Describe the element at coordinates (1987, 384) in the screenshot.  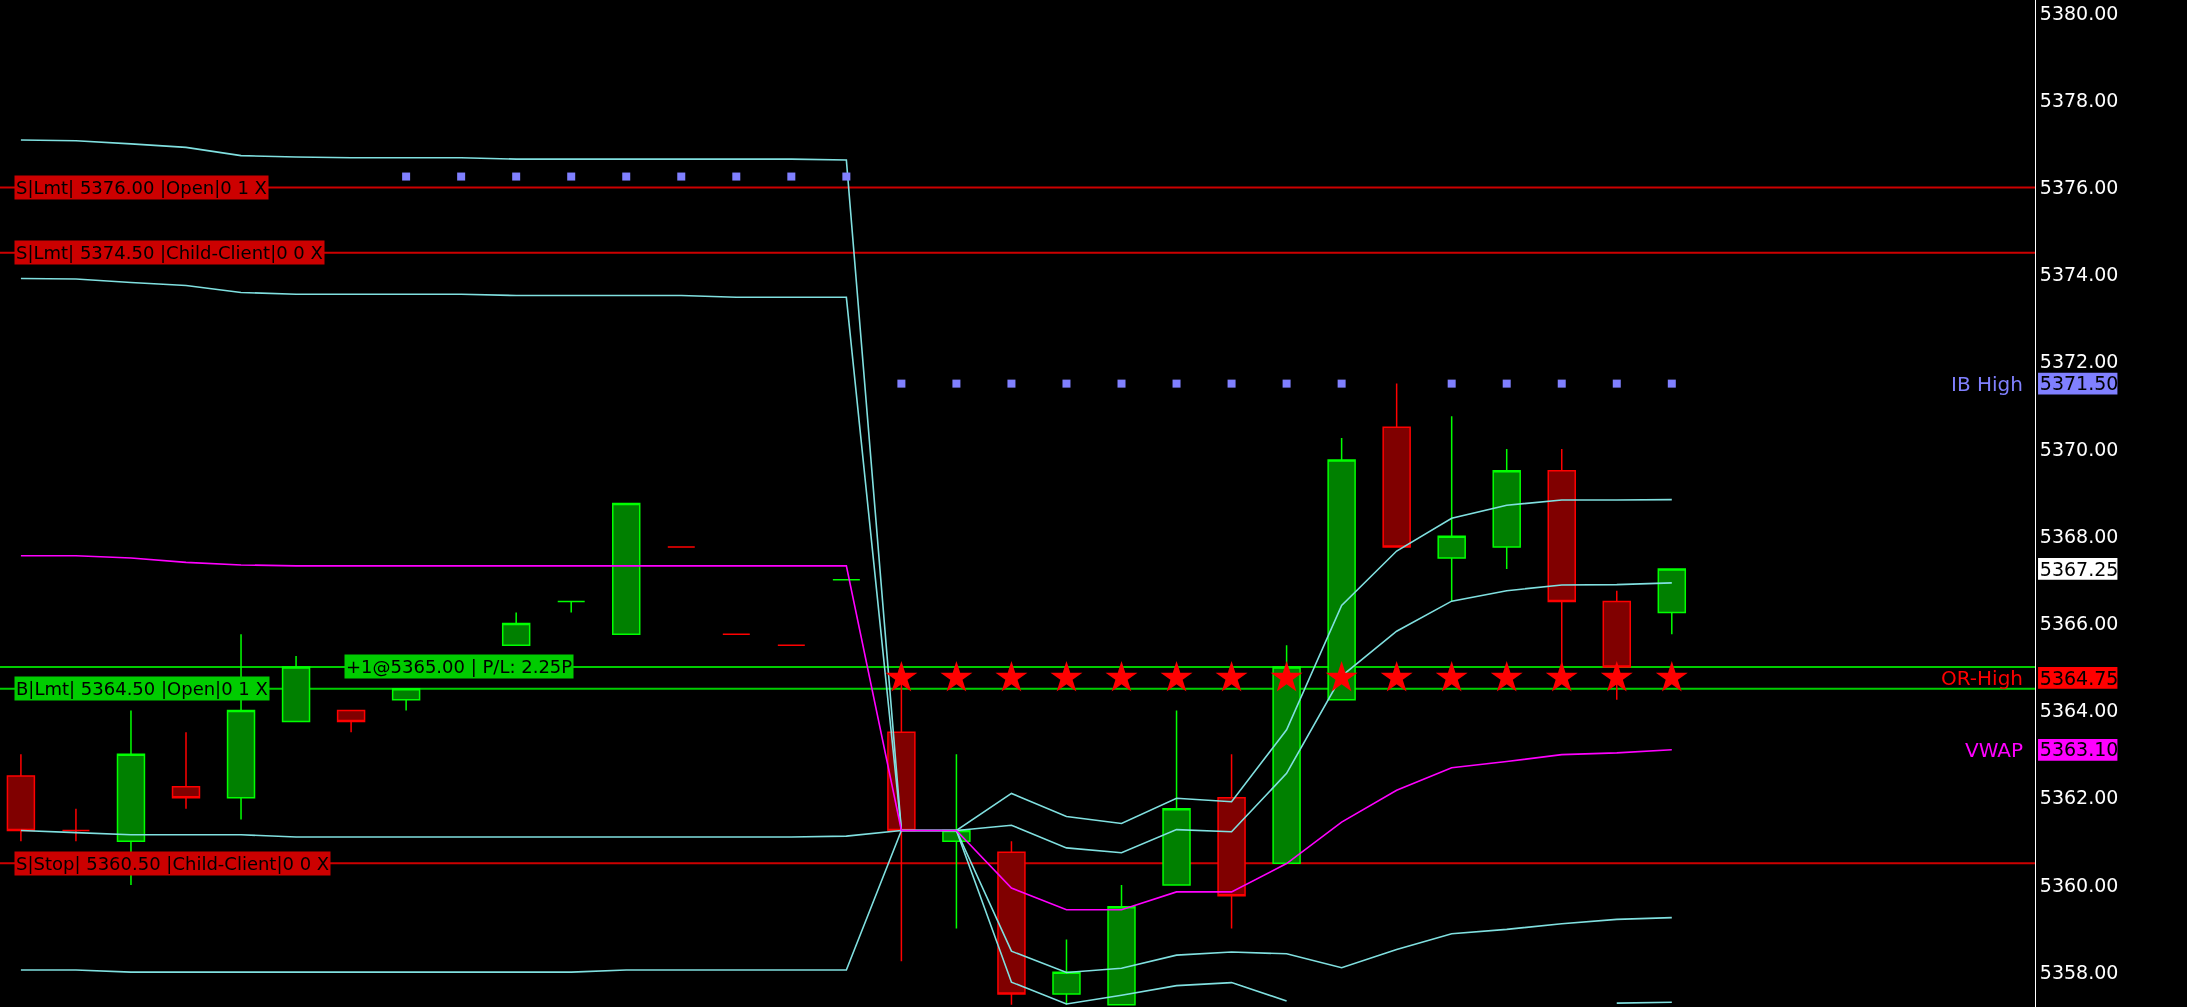
I see `legend-label: IB High` at that location.